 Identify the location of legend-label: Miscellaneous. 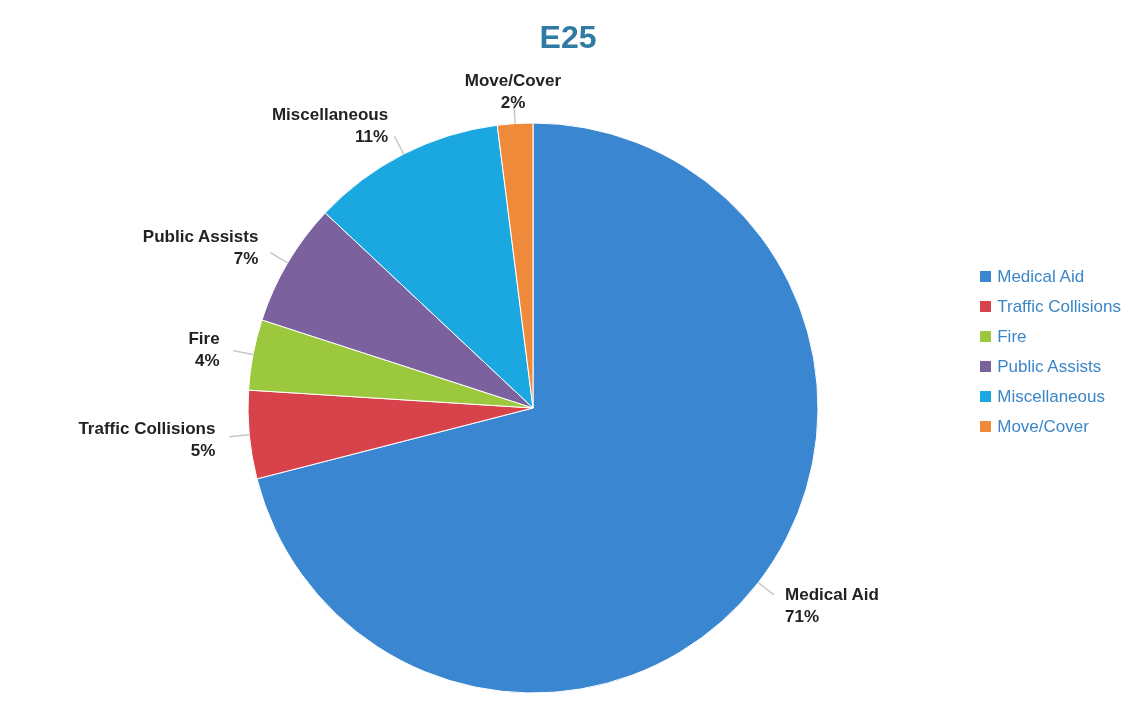
(1051, 396).